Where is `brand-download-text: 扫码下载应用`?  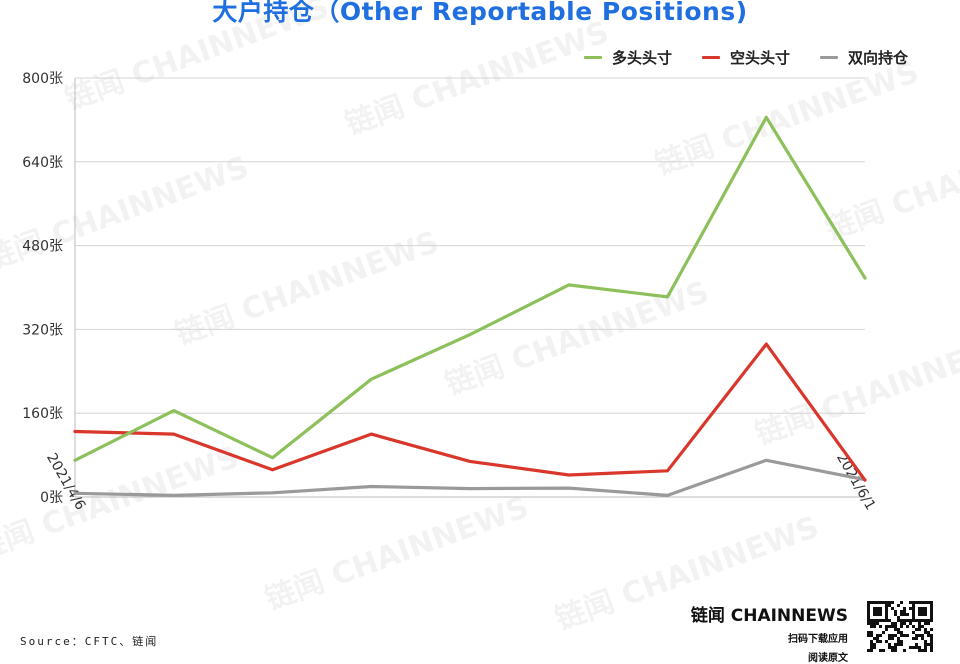 brand-download-text: 扫码下载应用 is located at coordinates (818, 639).